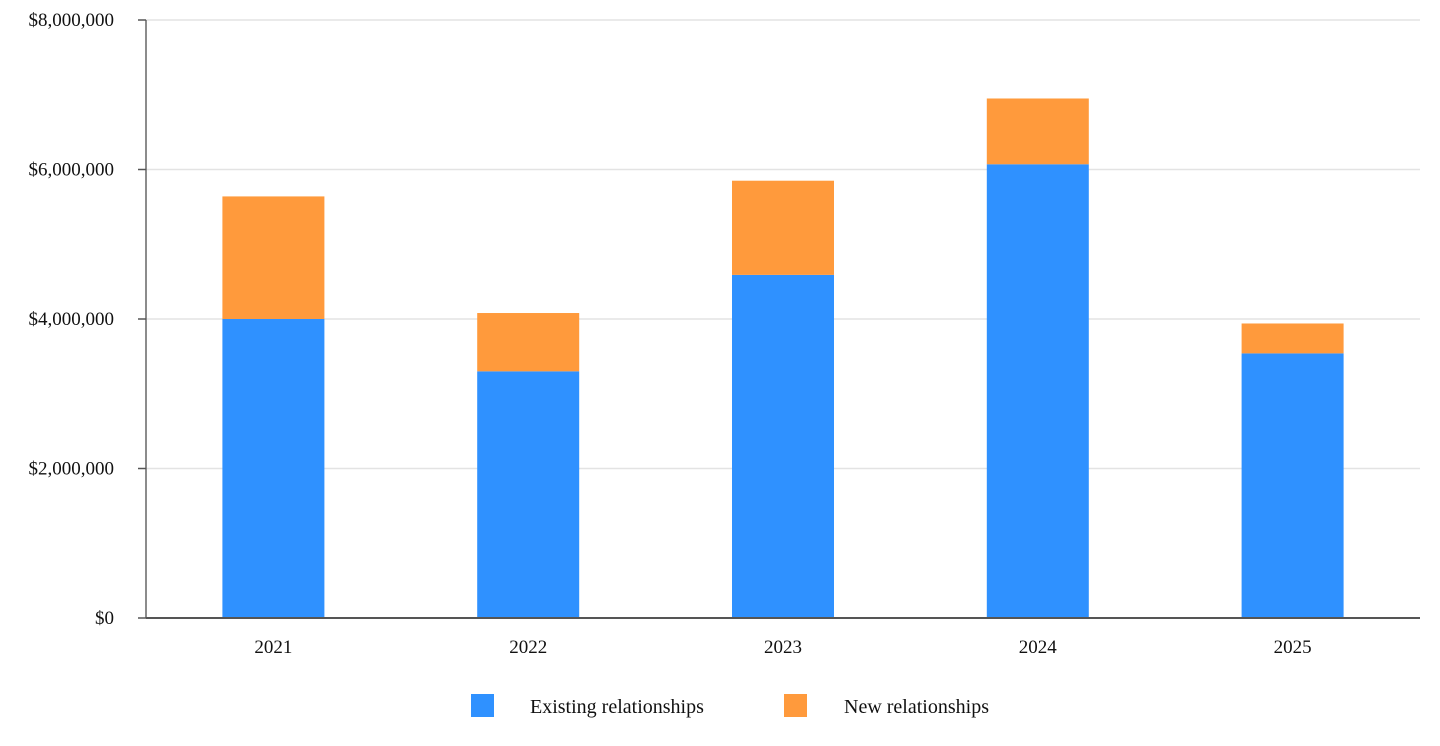  I want to click on legend: Existing relationships New relationships, so click(730, 706).